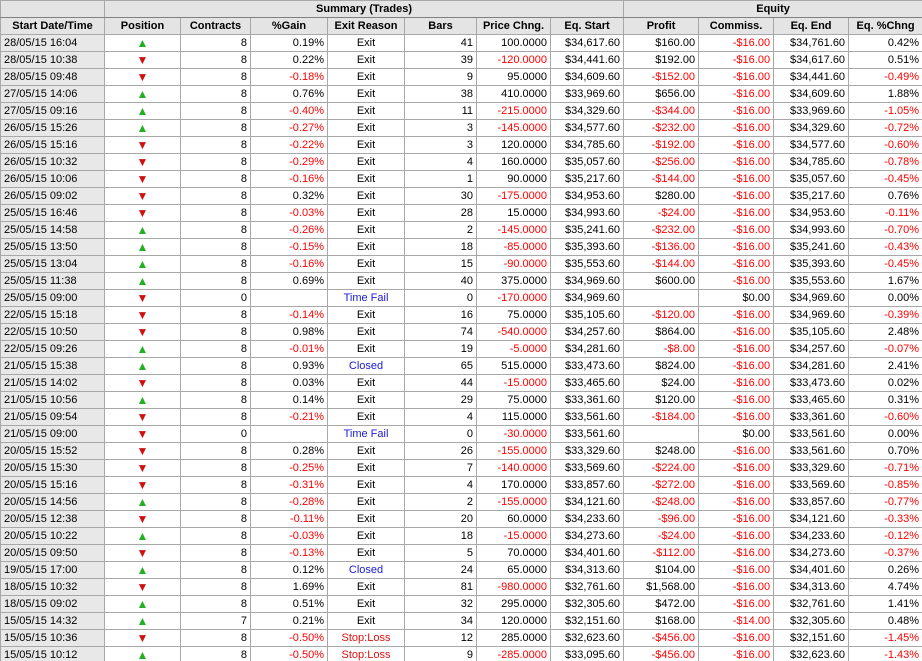 The width and height of the screenshot is (922, 661). I want to click on bars: 18, so click(440, 536).